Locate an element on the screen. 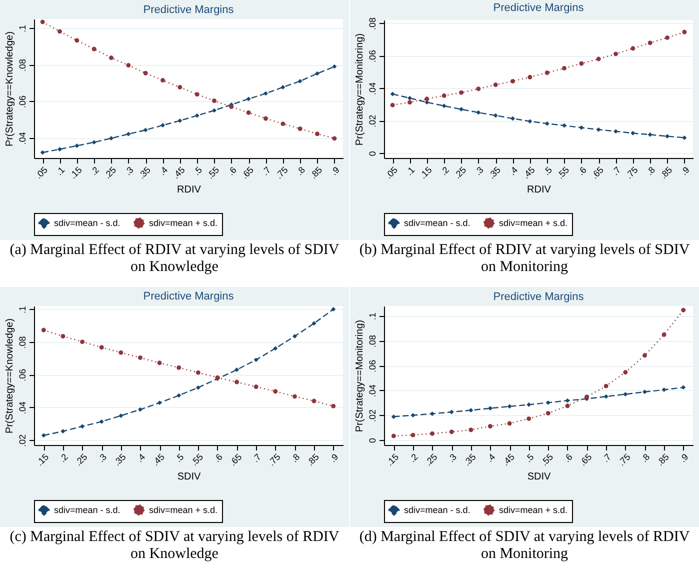 Image resolution: width=699 pixels, height=575 pixels. x-tick-label: .7 is located at coordinates (616, 171).